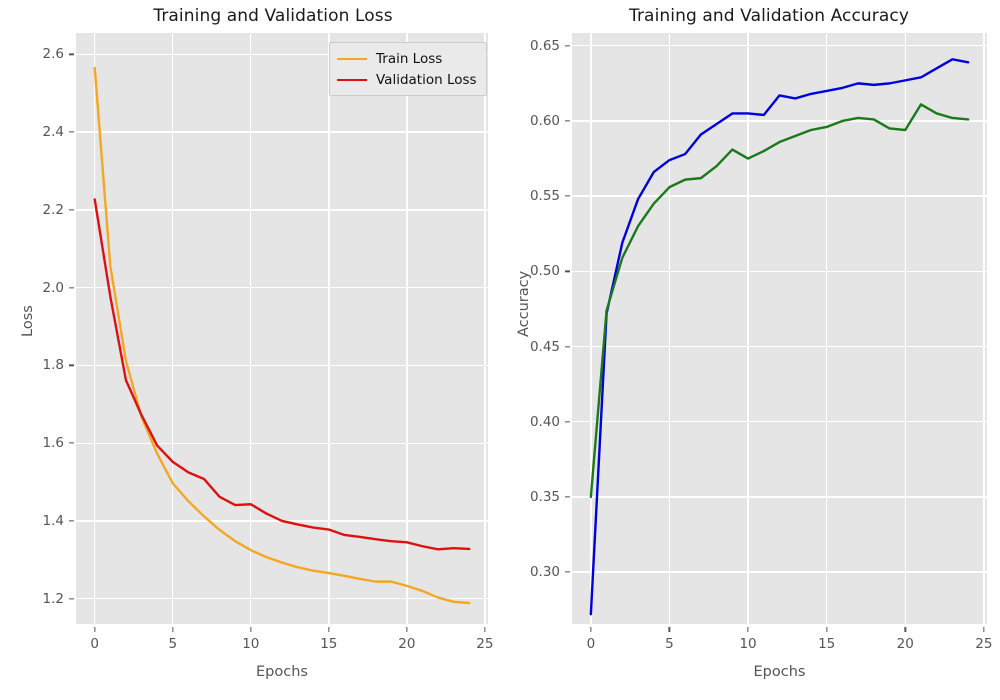 This screenshot has width=1000, height=700. Describe the element at coordinates (544, 271) in the screenshot. I see `y-tick-label: 0.50` at that location.